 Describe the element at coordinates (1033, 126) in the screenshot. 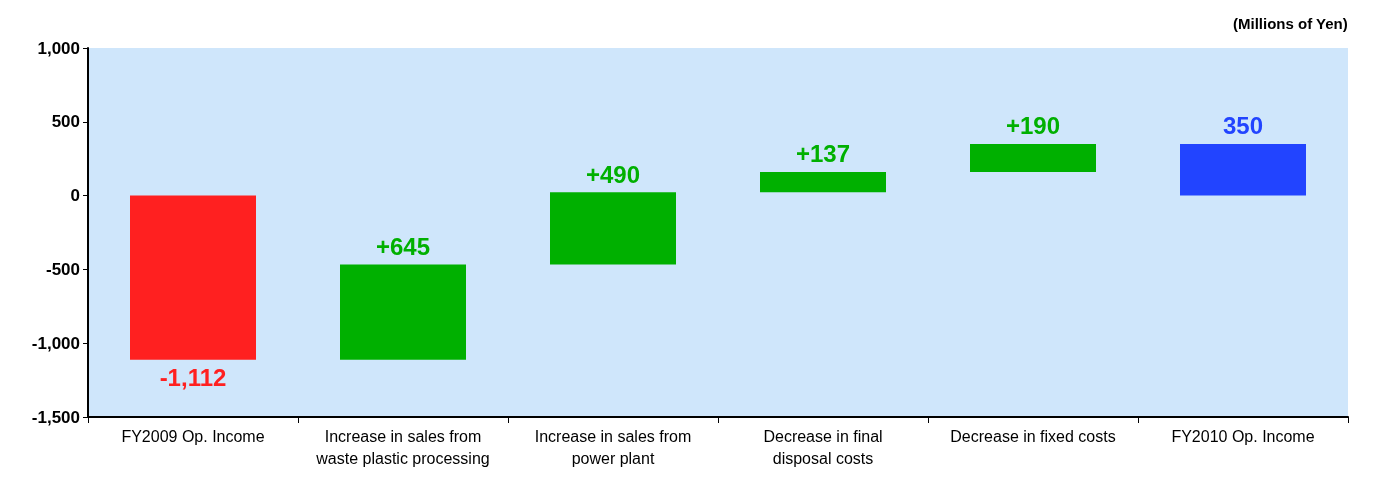

I see `data-label: +190` at that location.